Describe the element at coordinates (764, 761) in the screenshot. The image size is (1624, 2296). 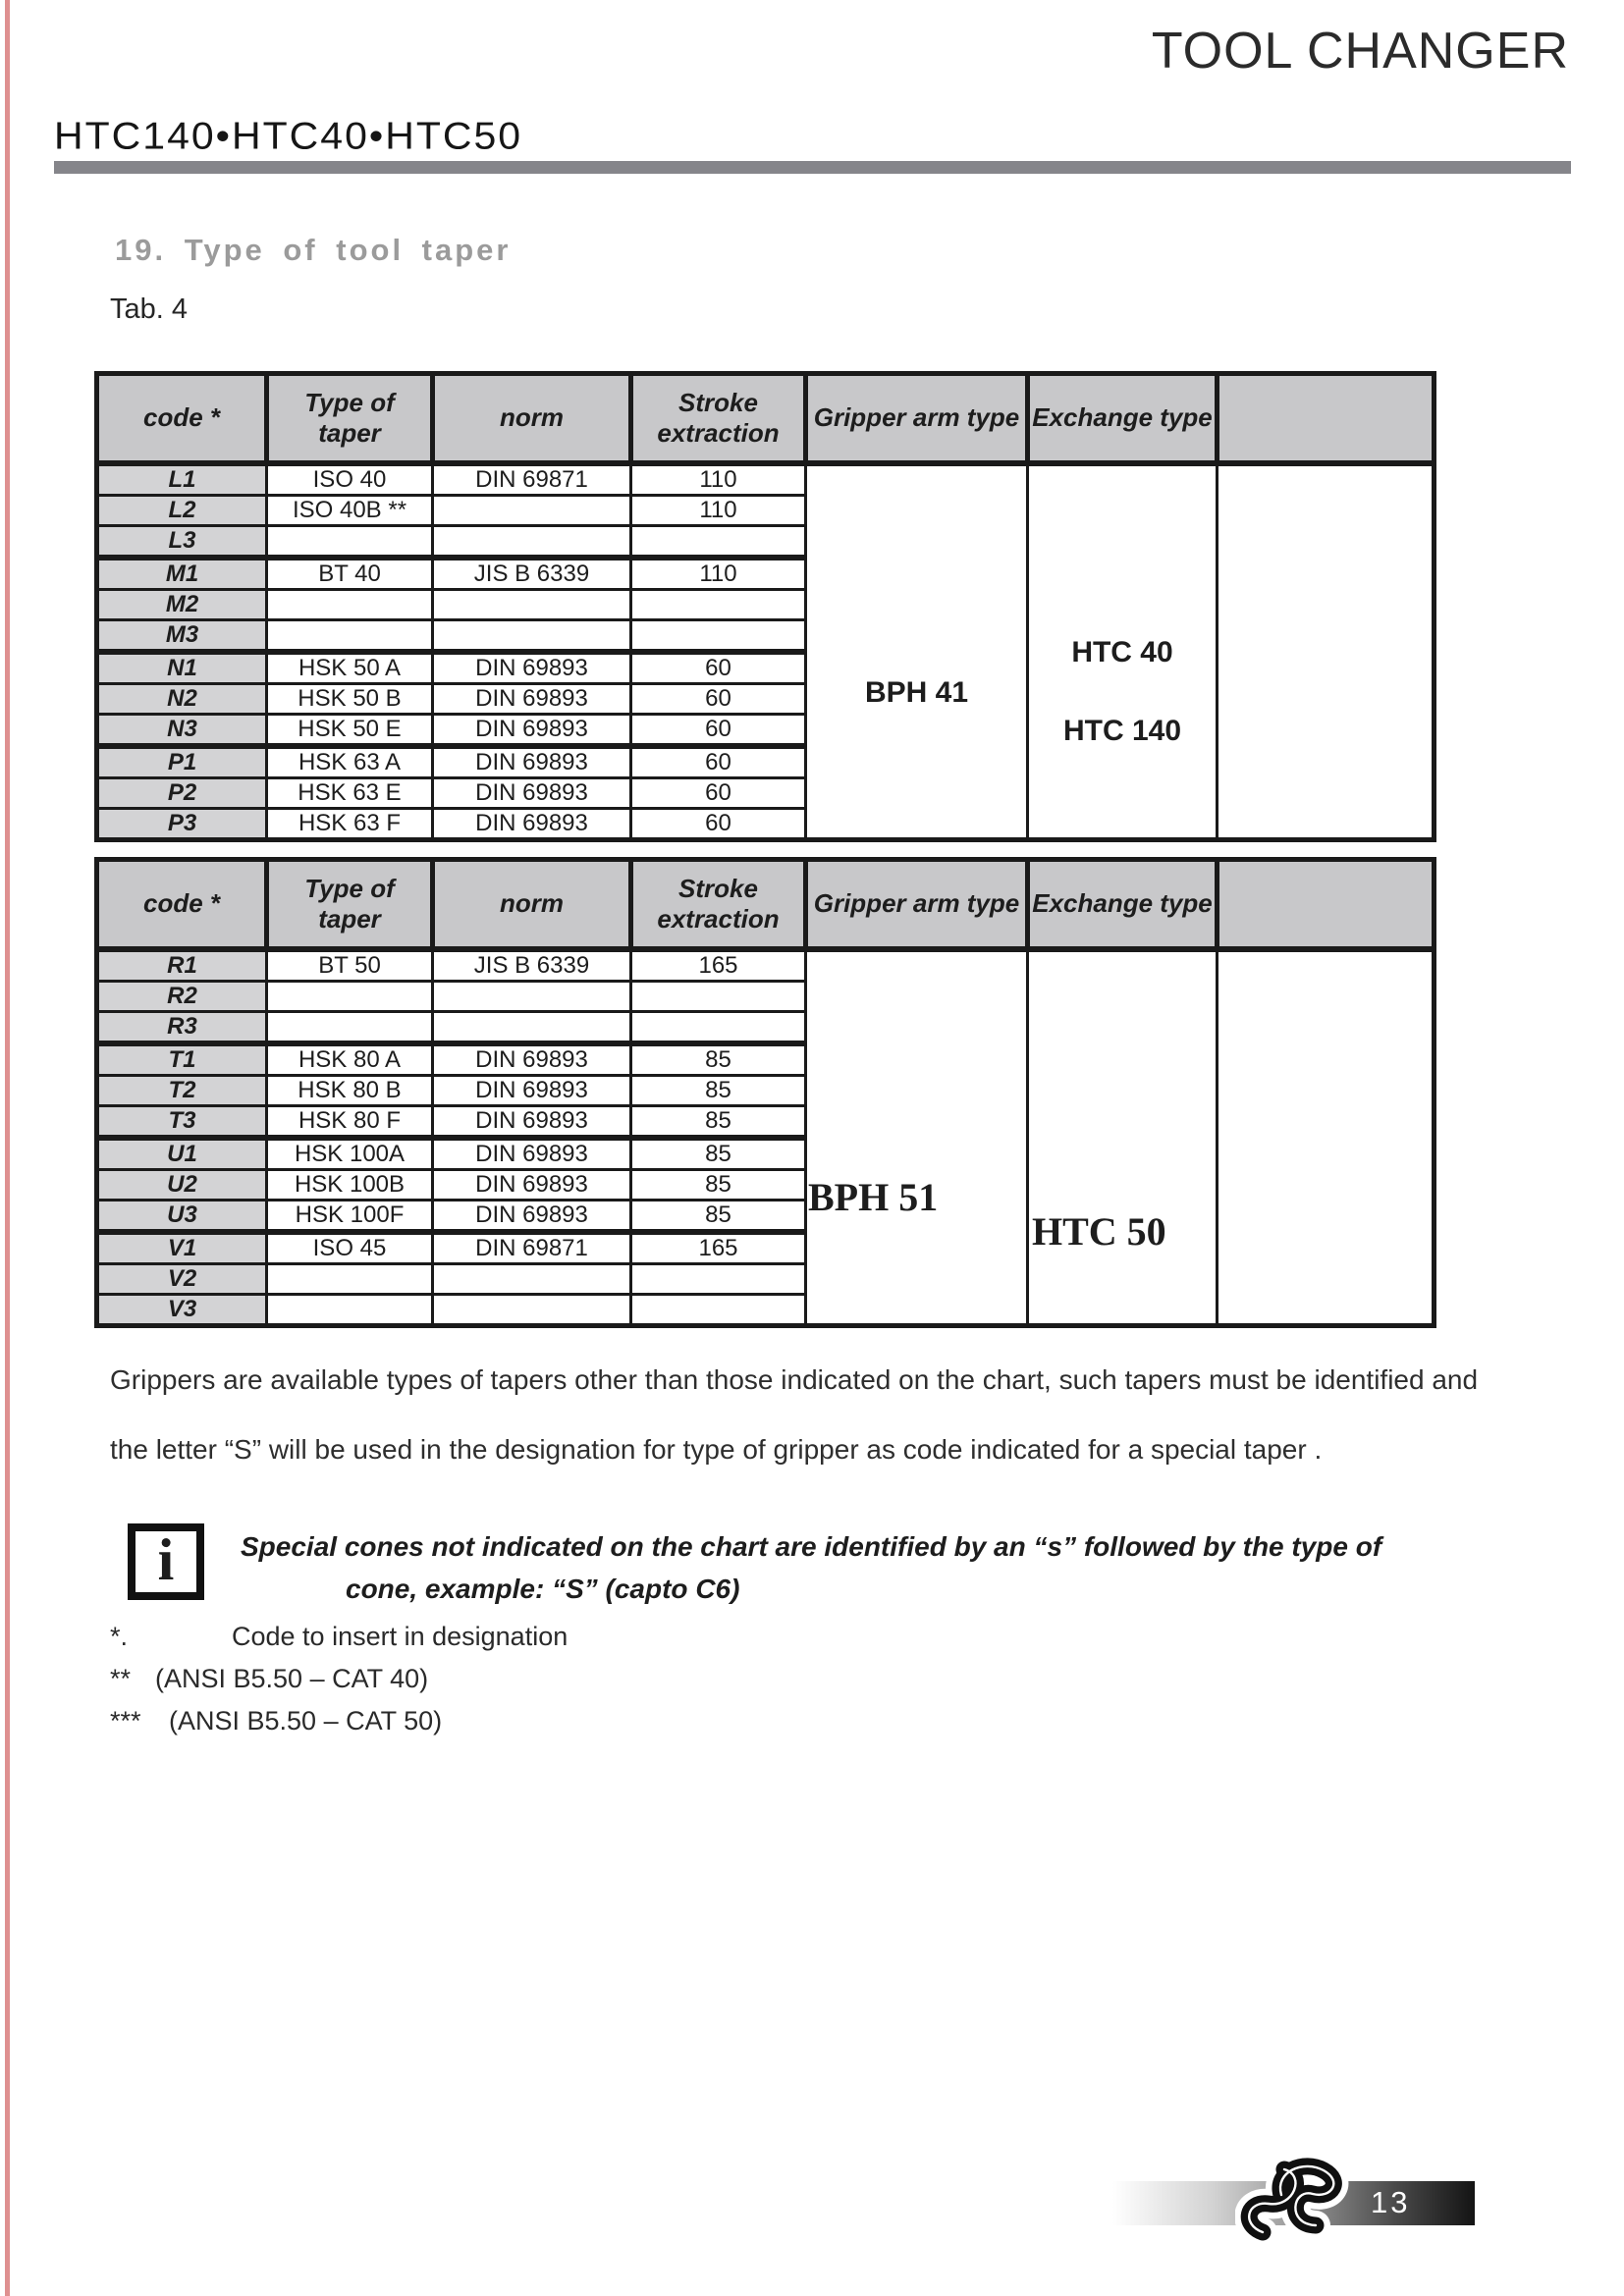
I see `table-row: P1 HSK 63 A DIN 69893 60` at that location.